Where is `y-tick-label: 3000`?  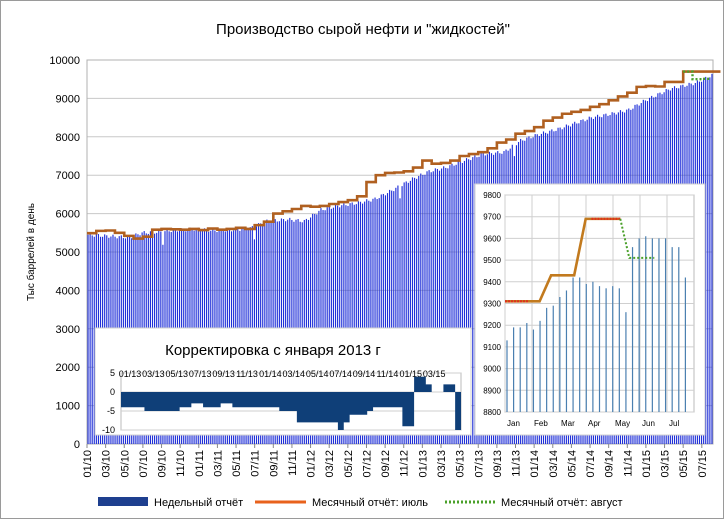
y-tick-label: 3000 is located at coordinates (68, 330).